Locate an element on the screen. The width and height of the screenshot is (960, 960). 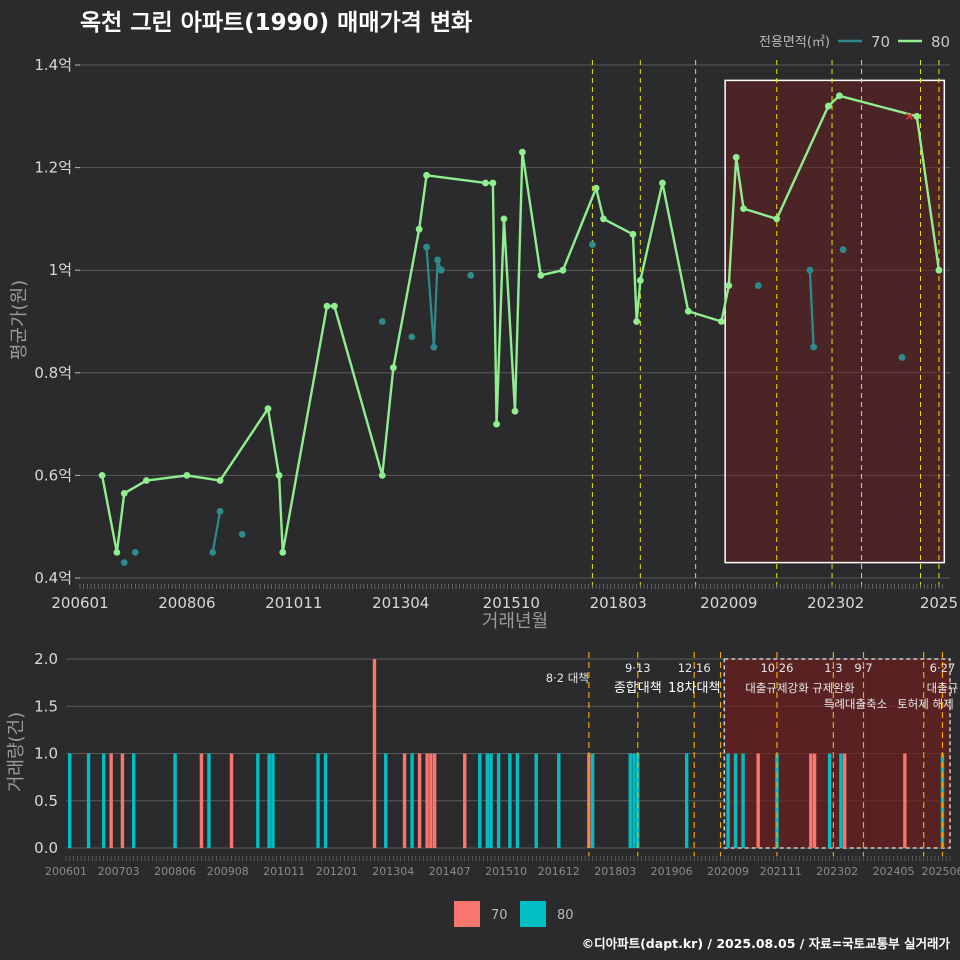
y-axis-title: 평균가(원) is located at coordinates (19, 320).